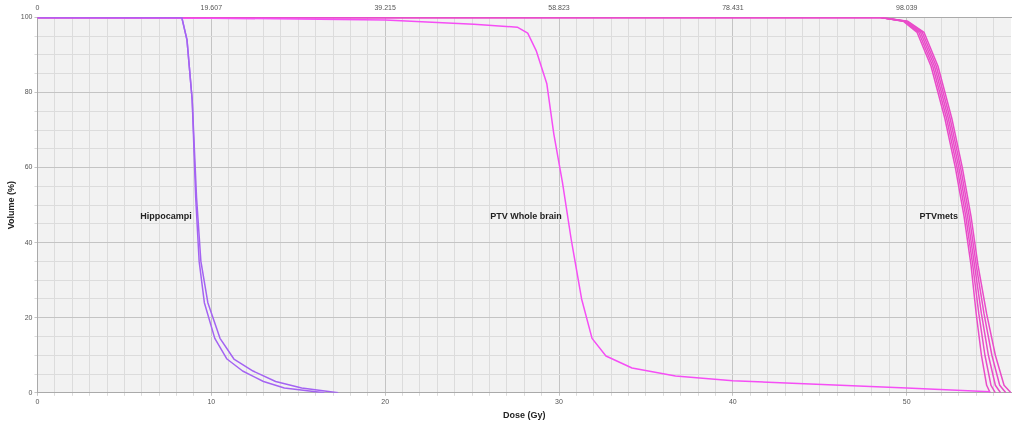 The height and width of the screenshot is (425, 1013). I want to click on y-axis-title: Volume (%), so click(10, 205).